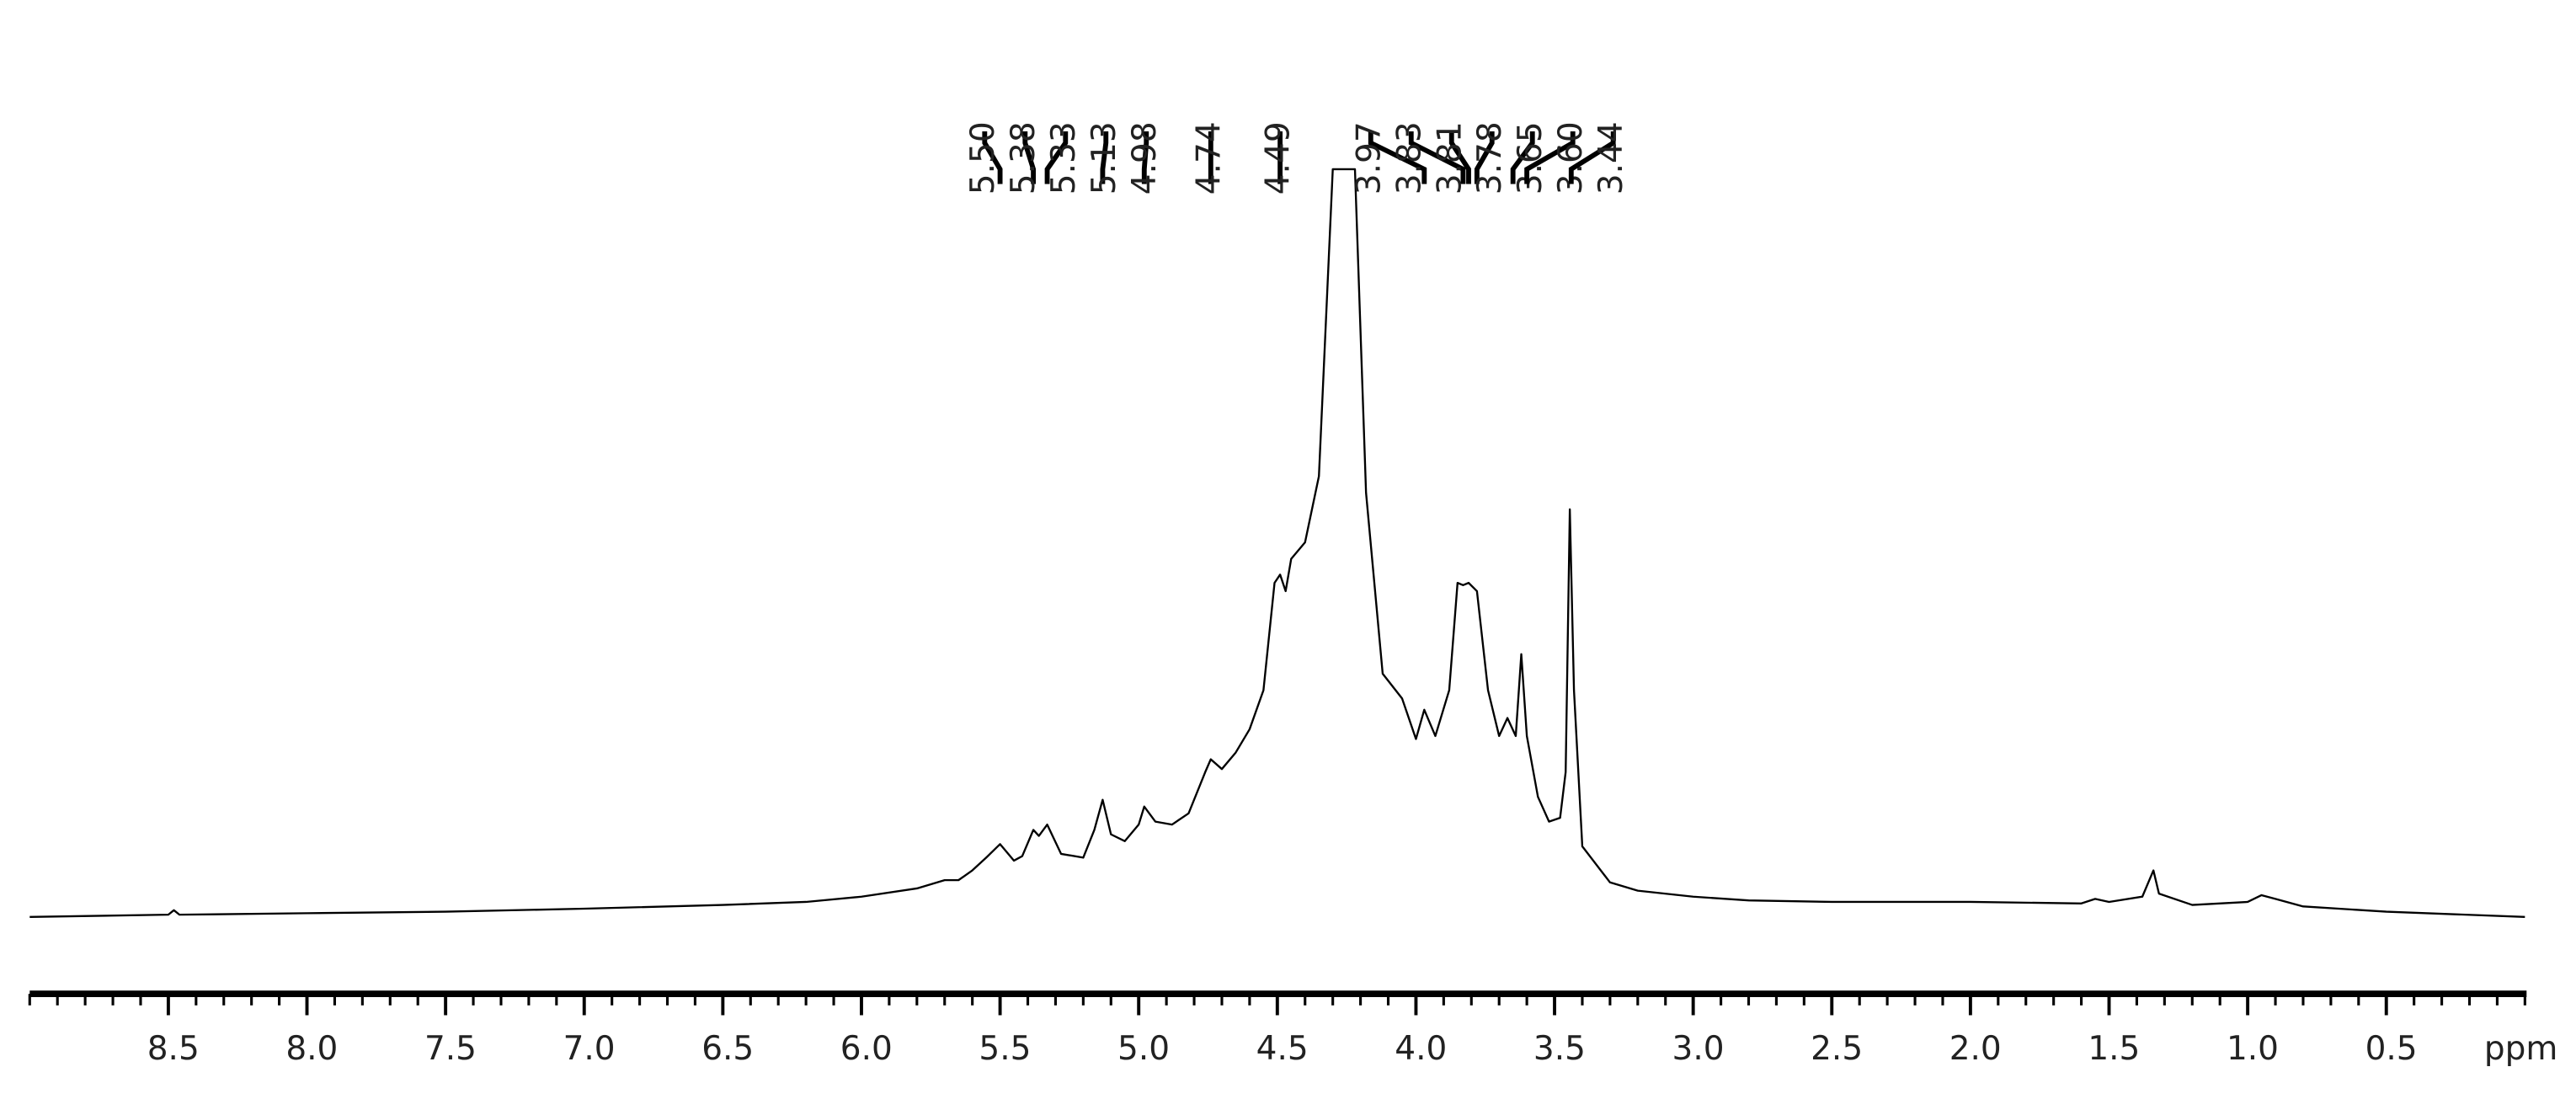 This screenshot has height=1099, width=2576. What do you see at coordinates (173, 1049) in the screenshot?
I see `x-tick-label: 8.5` at bounding box center [173, 1049].